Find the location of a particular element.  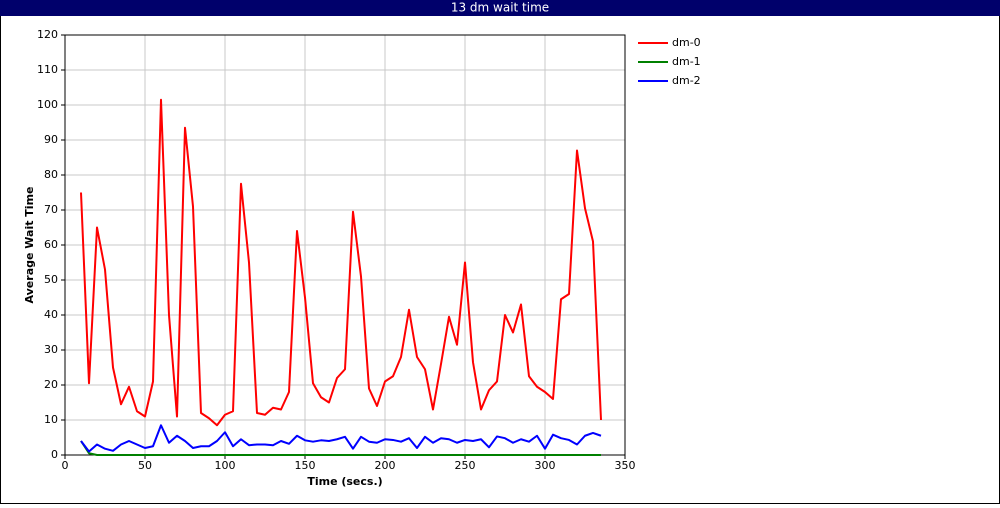

y-tick-label: 120 is located at coordinates (47, 34).